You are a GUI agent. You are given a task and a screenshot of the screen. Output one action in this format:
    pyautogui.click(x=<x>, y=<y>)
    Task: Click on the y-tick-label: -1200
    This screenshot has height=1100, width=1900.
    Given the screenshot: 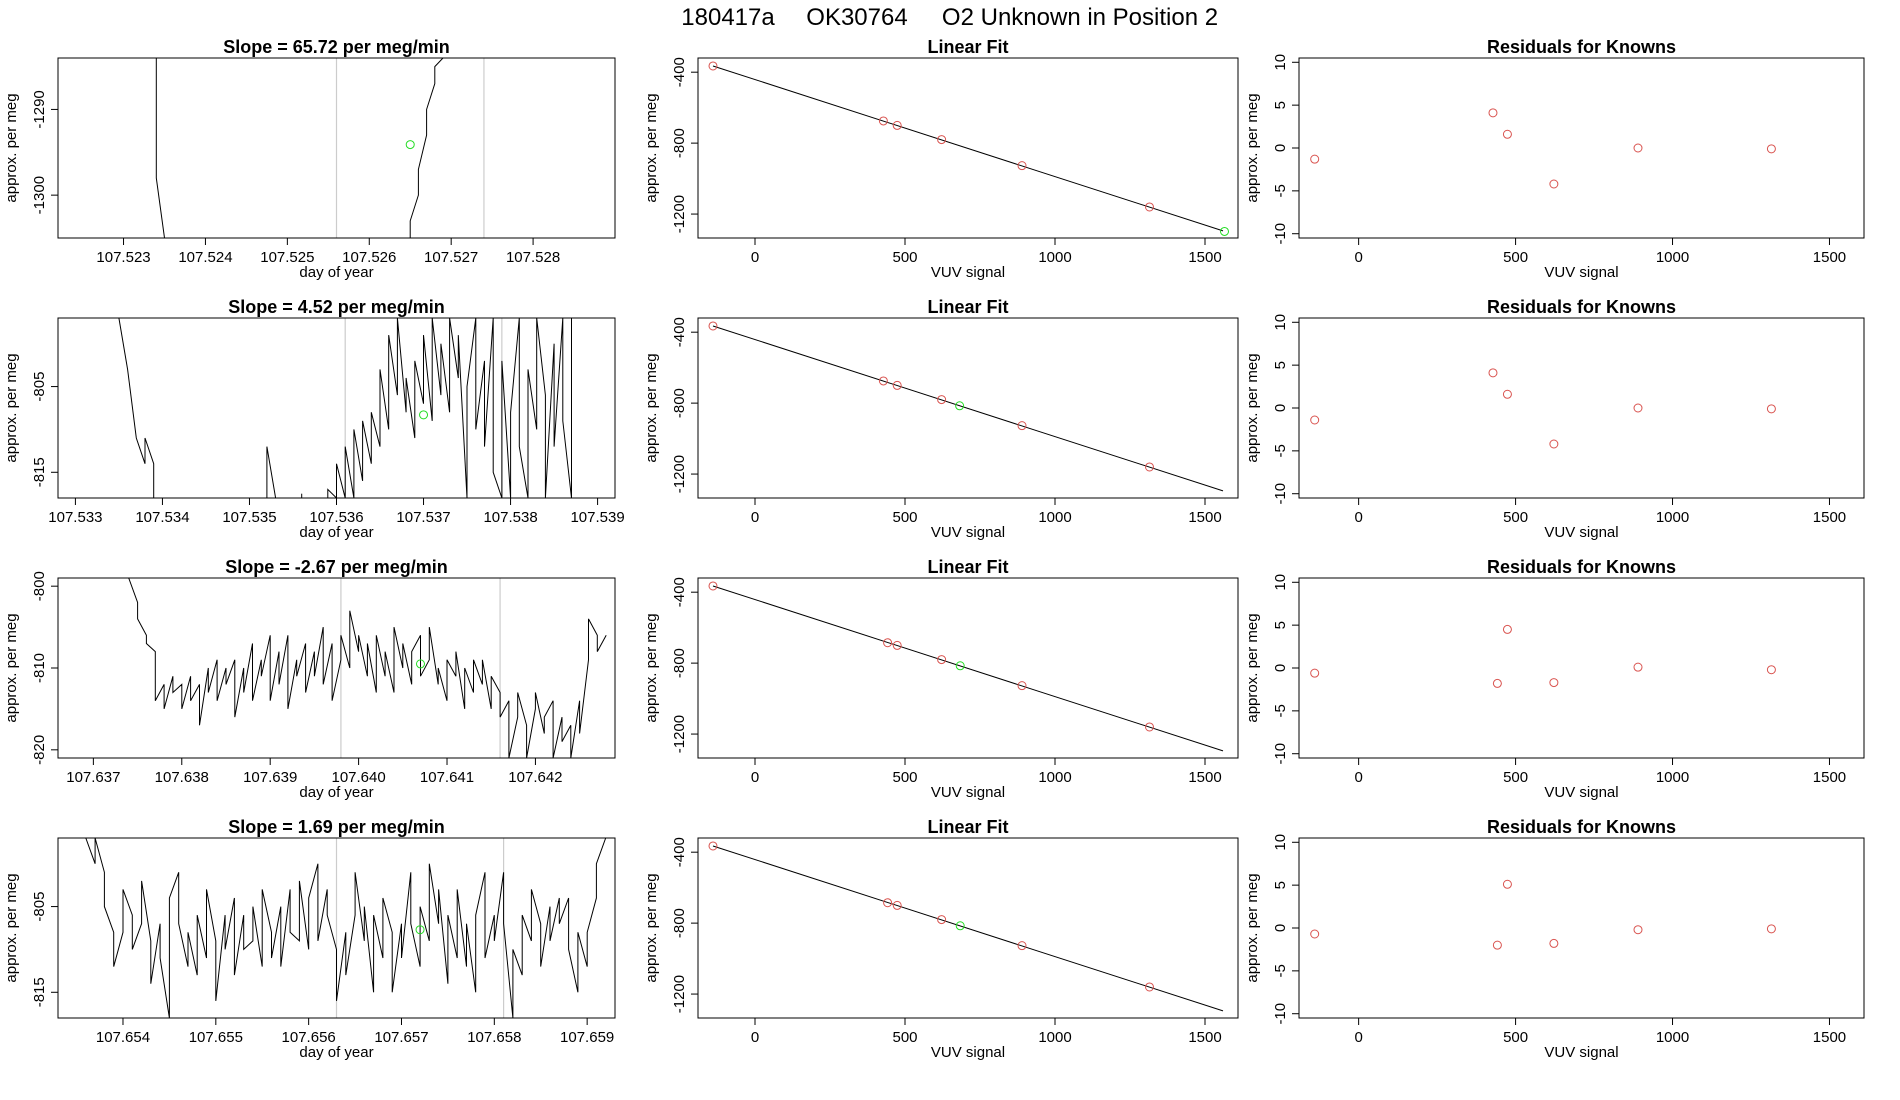 What is the action you would take?
    pyautogui.click(x=679, y=994)
    